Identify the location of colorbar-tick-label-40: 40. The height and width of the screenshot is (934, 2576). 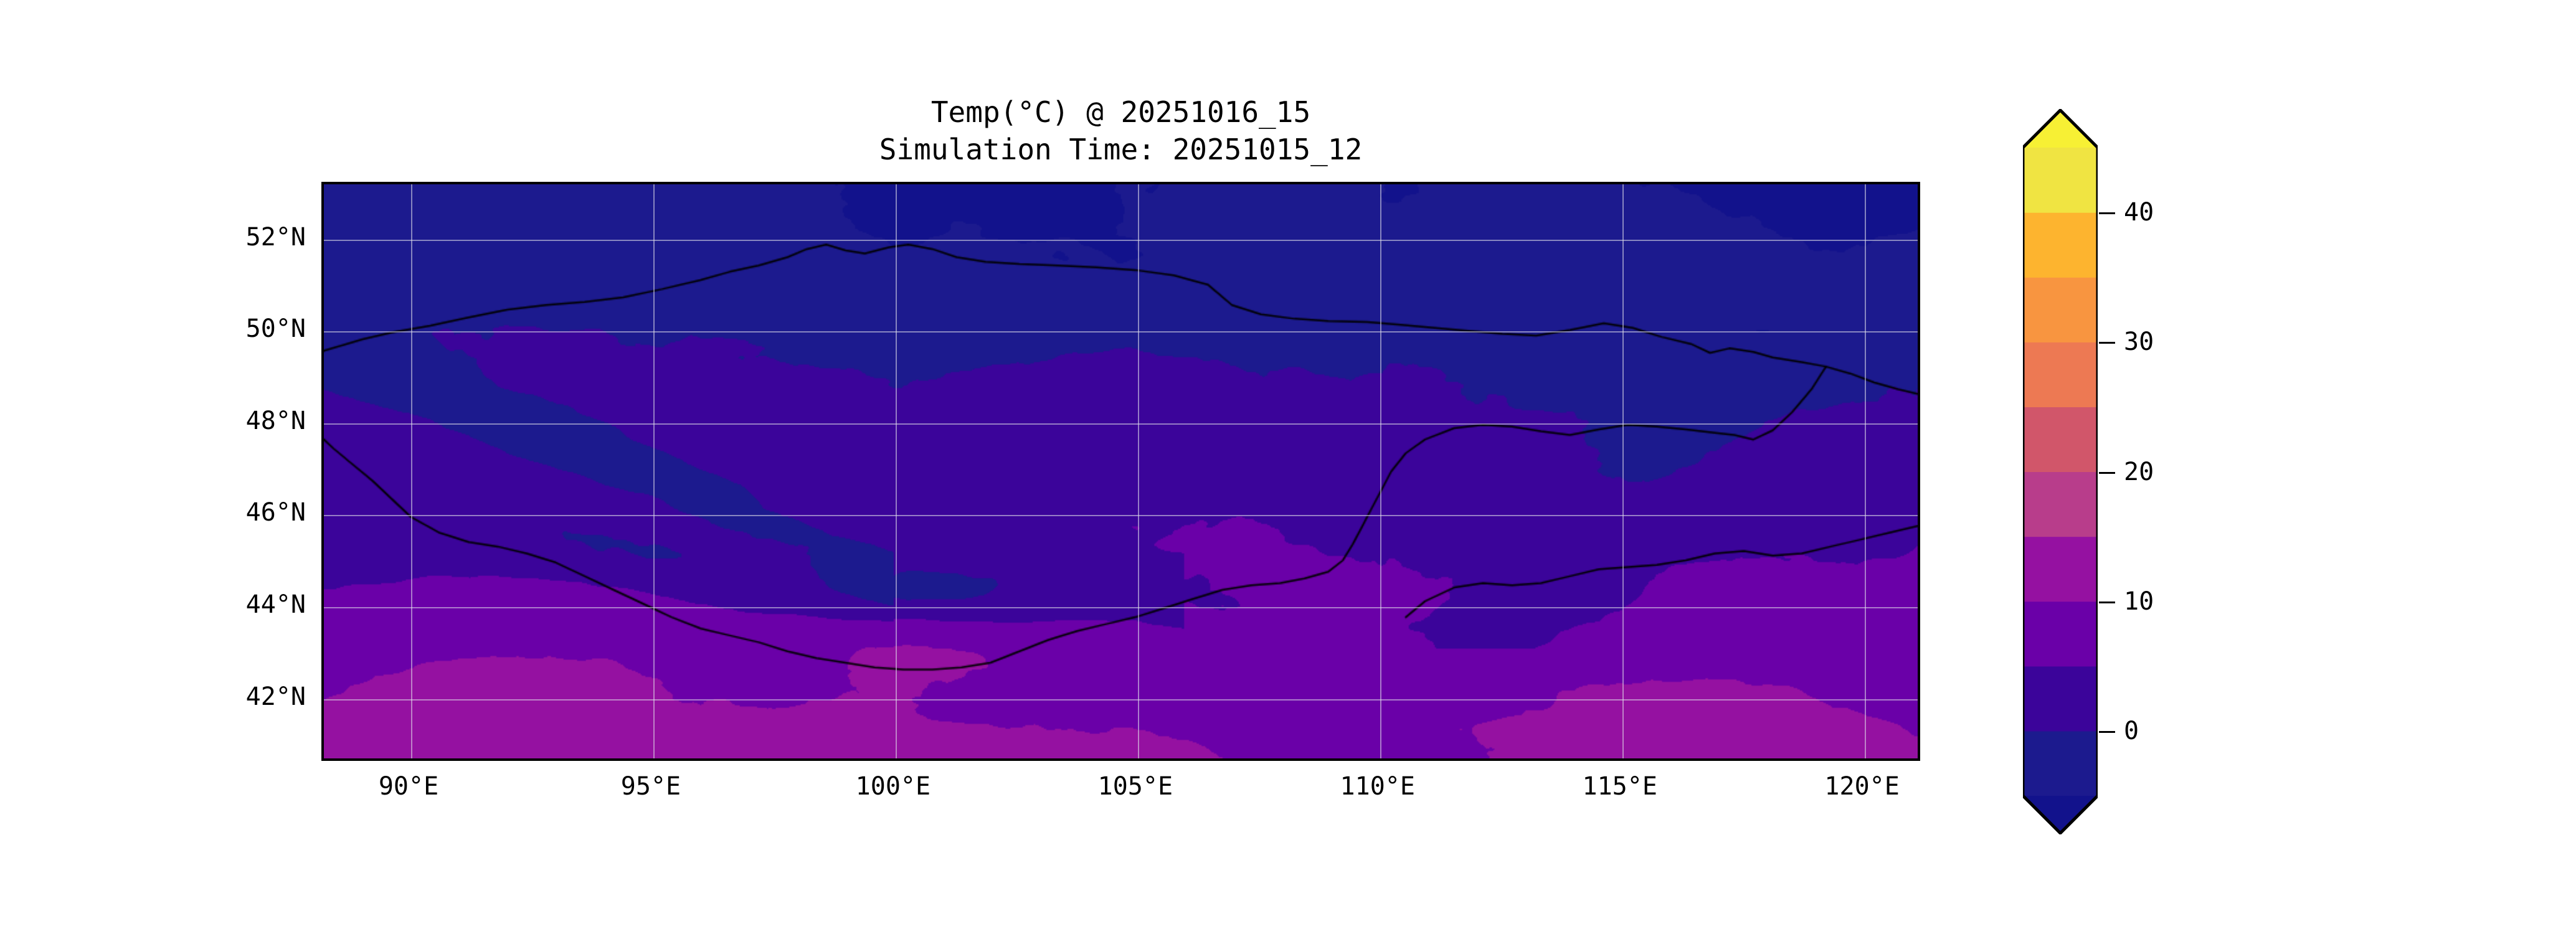
(2139, 212).